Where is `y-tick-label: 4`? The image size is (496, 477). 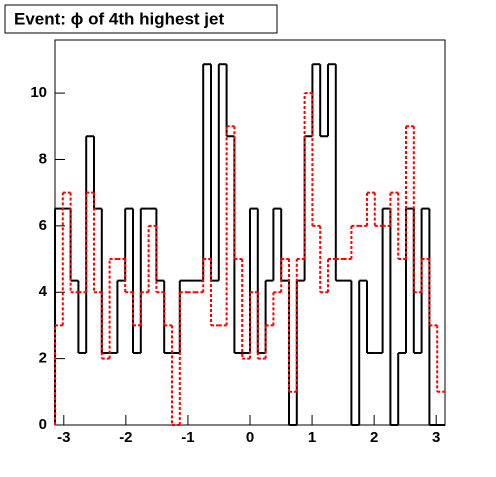
y-tick-label: 4 is located at coordinates (43, 291).